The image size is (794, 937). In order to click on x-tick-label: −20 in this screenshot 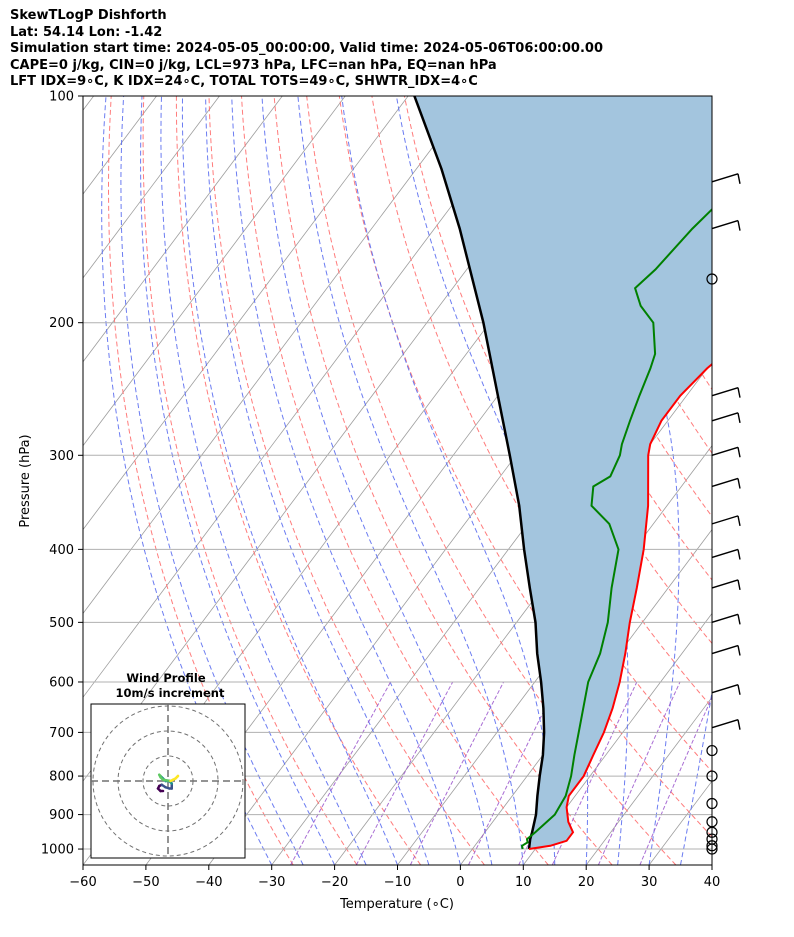, I will do `click(334, 882)`.